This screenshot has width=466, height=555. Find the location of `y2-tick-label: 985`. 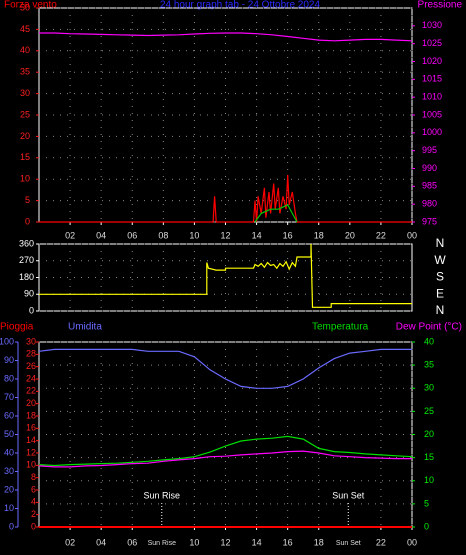

y2-tick-label: 985 is located at coordinates (429, 186).